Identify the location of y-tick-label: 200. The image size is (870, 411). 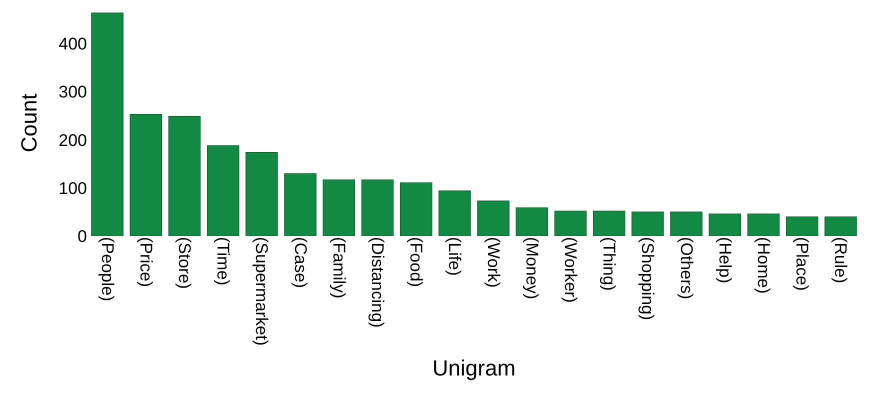
(72, 140).